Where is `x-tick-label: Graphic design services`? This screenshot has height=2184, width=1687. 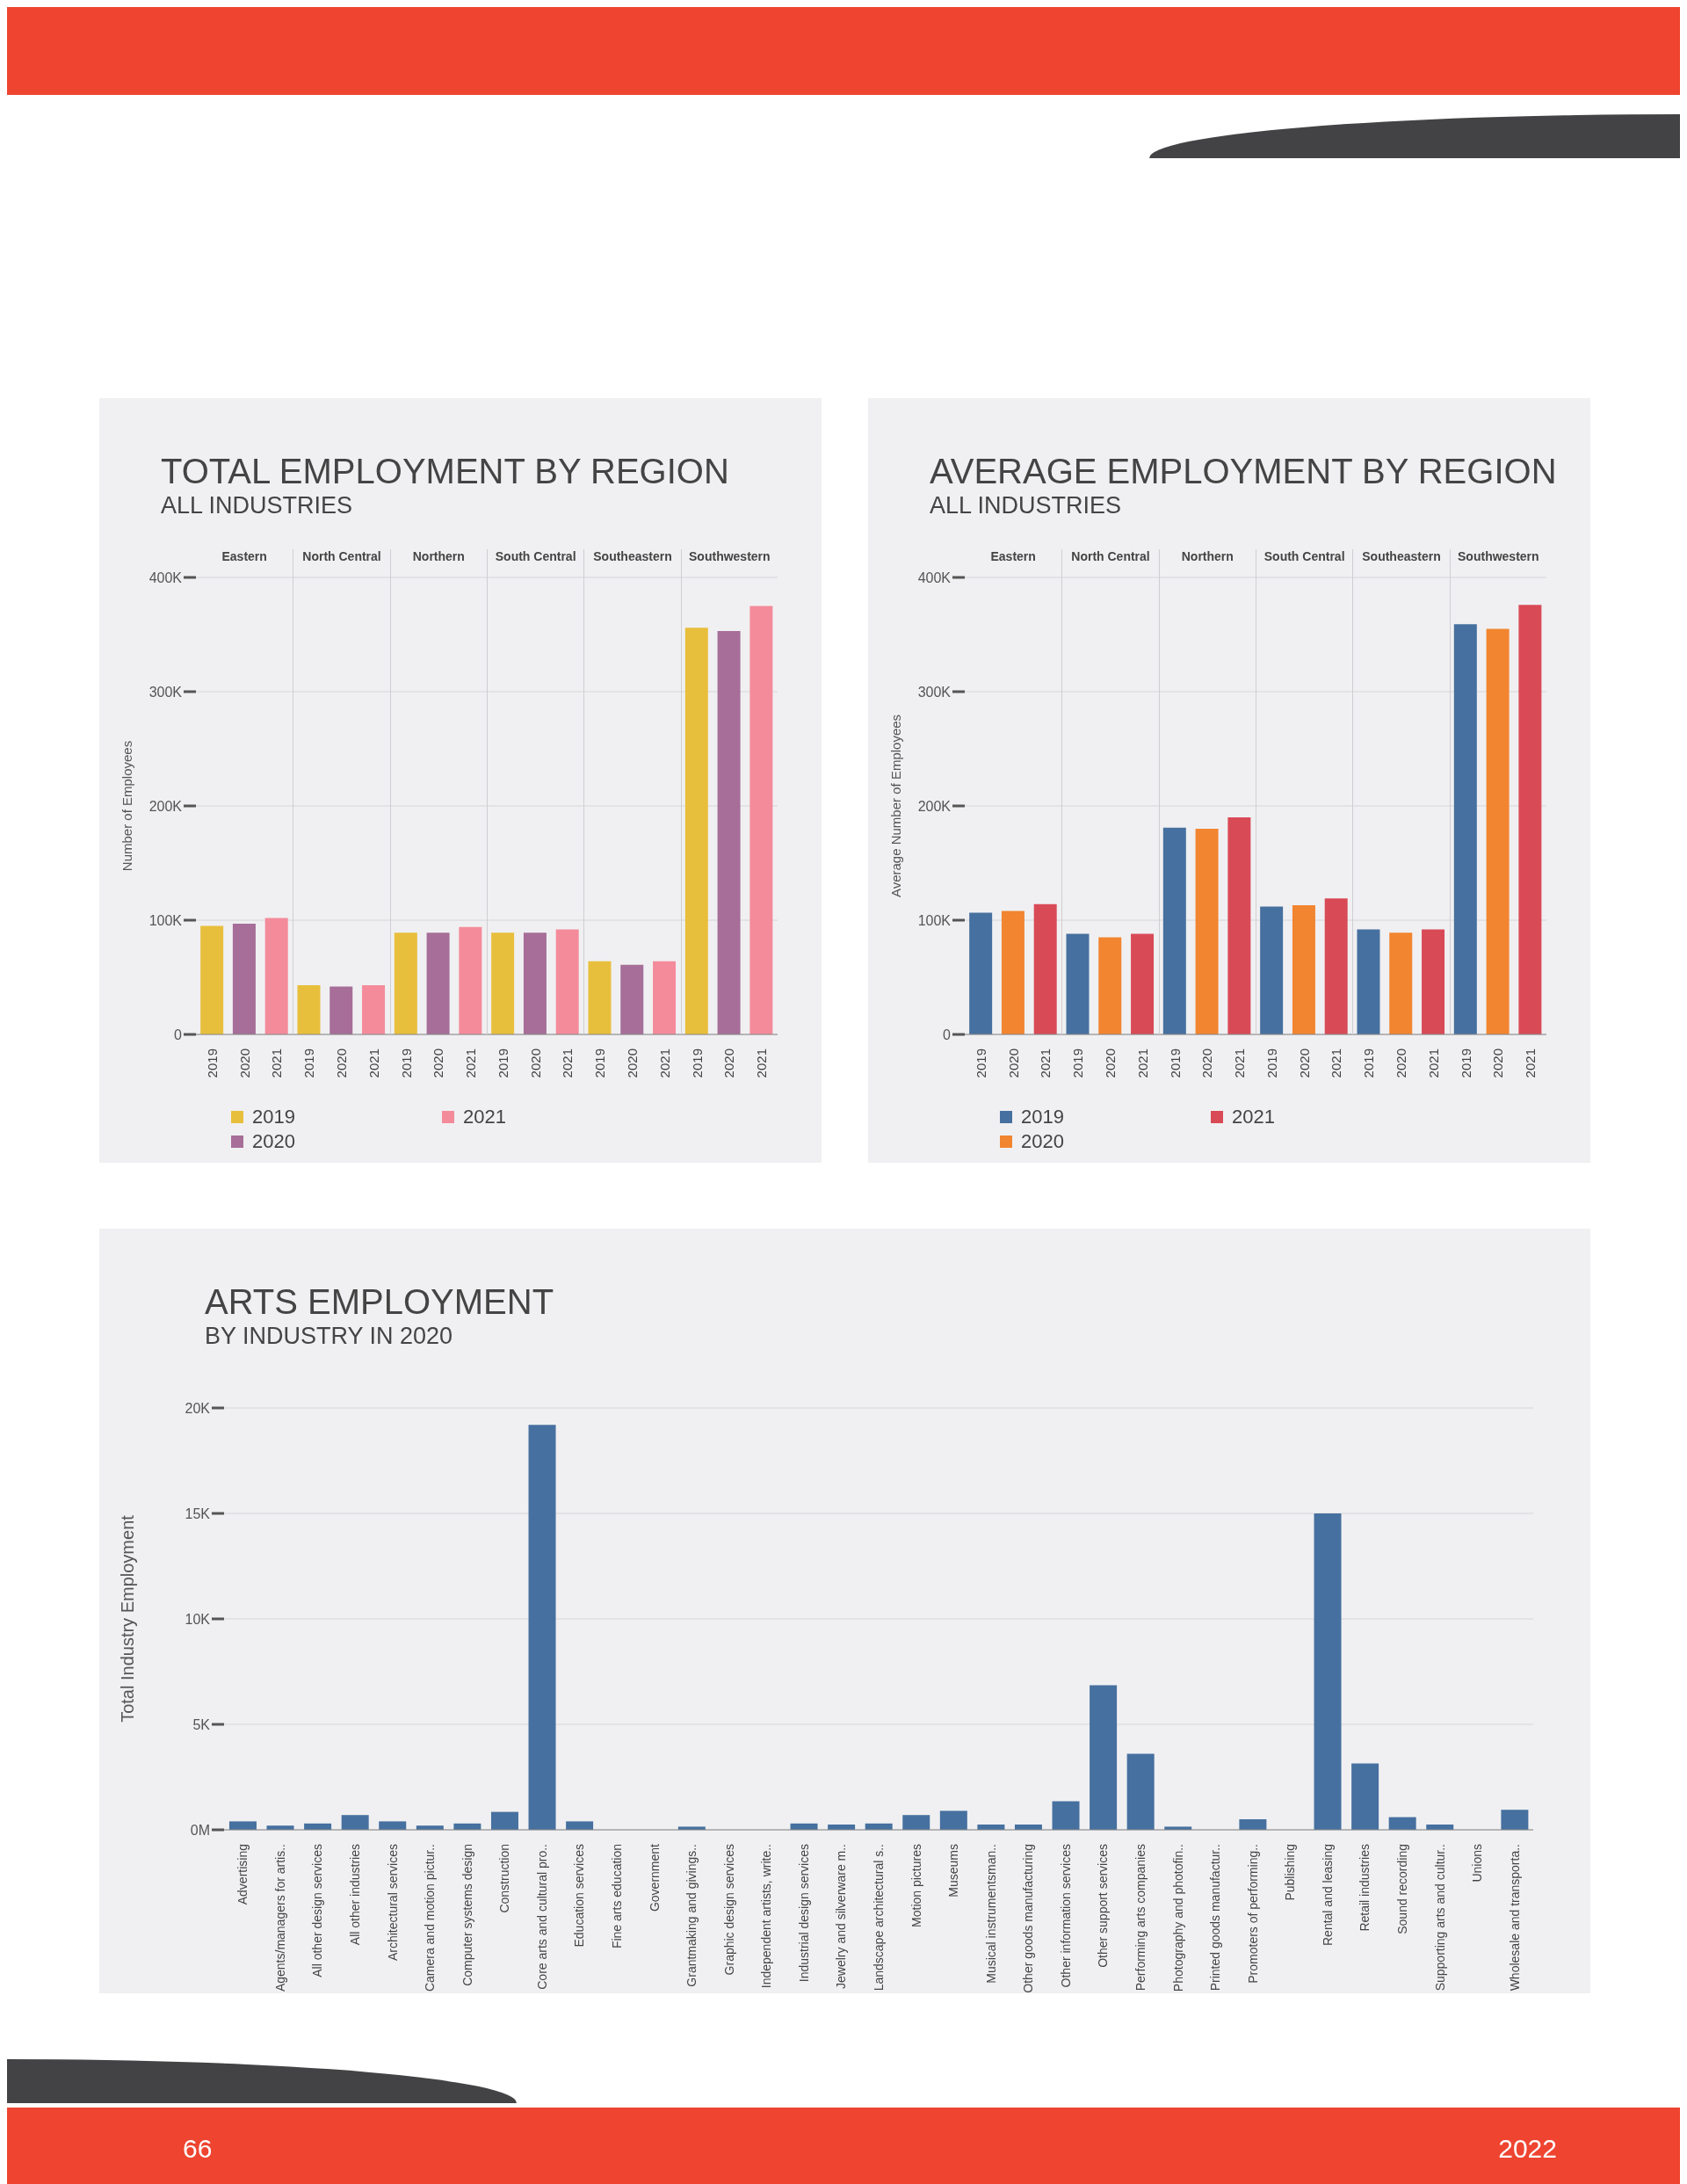
x-tick-label: Graphic design services is located at coordinates (728, 1910).